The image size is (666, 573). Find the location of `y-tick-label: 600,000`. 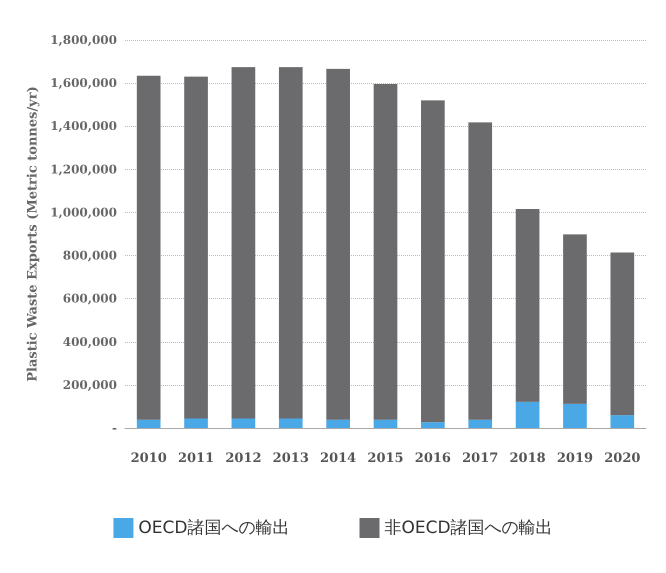

y-tick-label: 600,000 is located at coordinates (89, 299).